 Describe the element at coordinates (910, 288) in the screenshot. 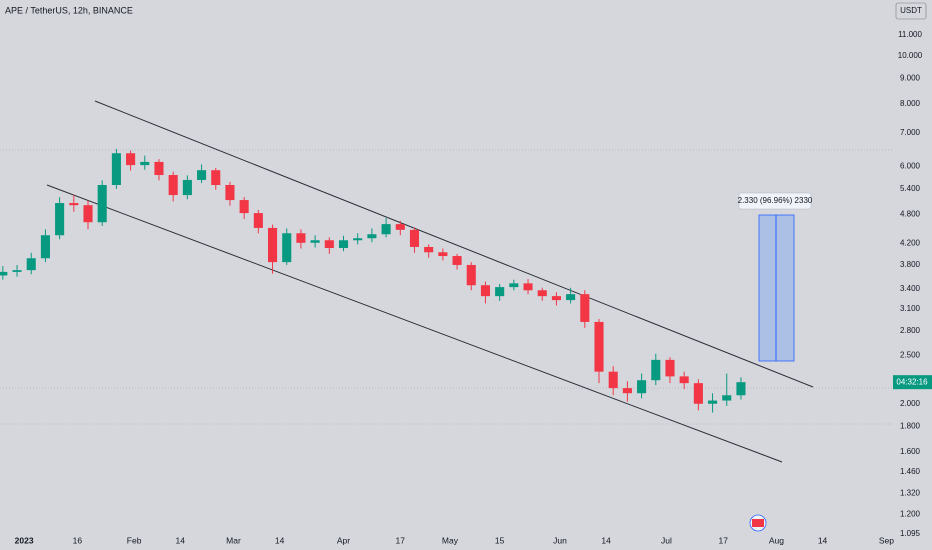

I see `y-tick-label: 3.400` at that location.